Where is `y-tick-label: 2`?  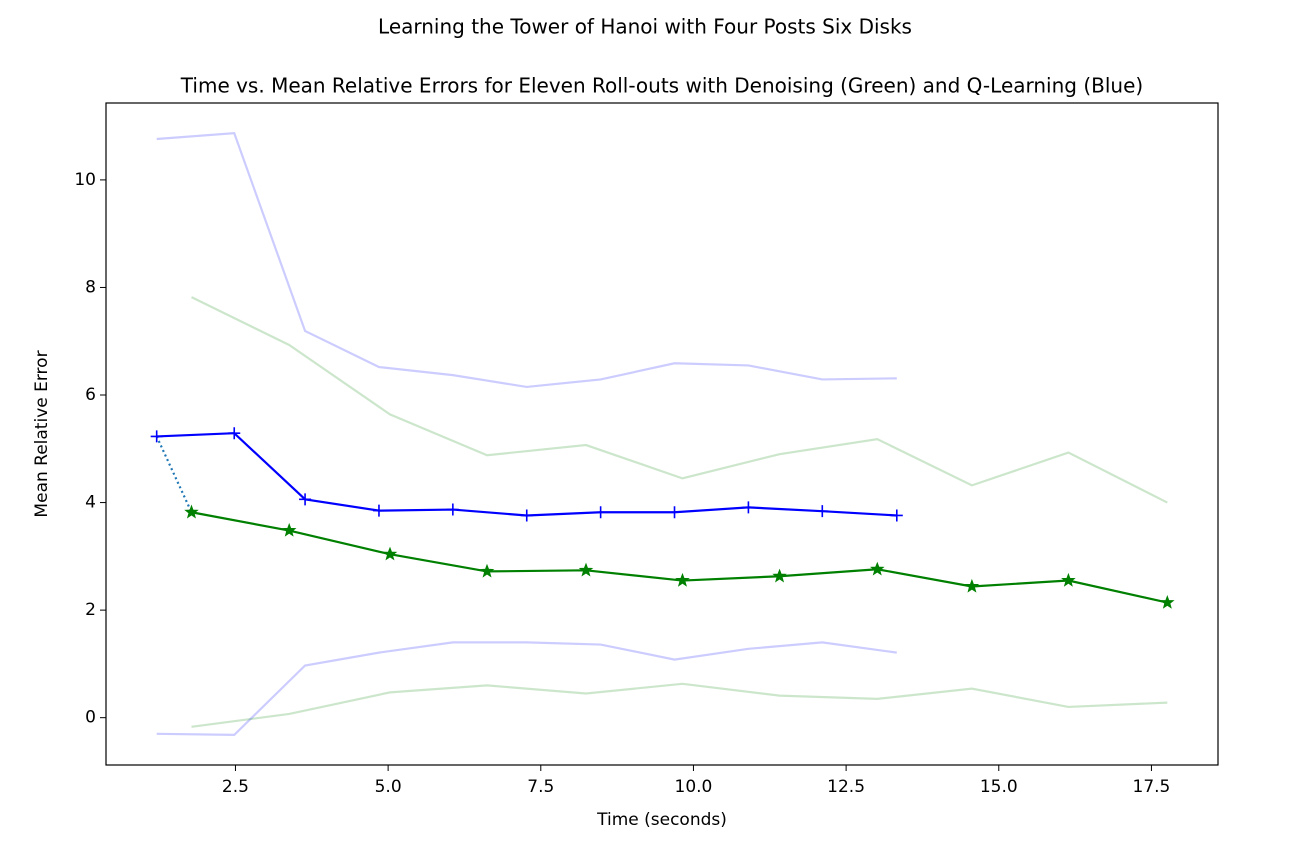
y-tick-label: 2 is located at coordinates (90, 610).